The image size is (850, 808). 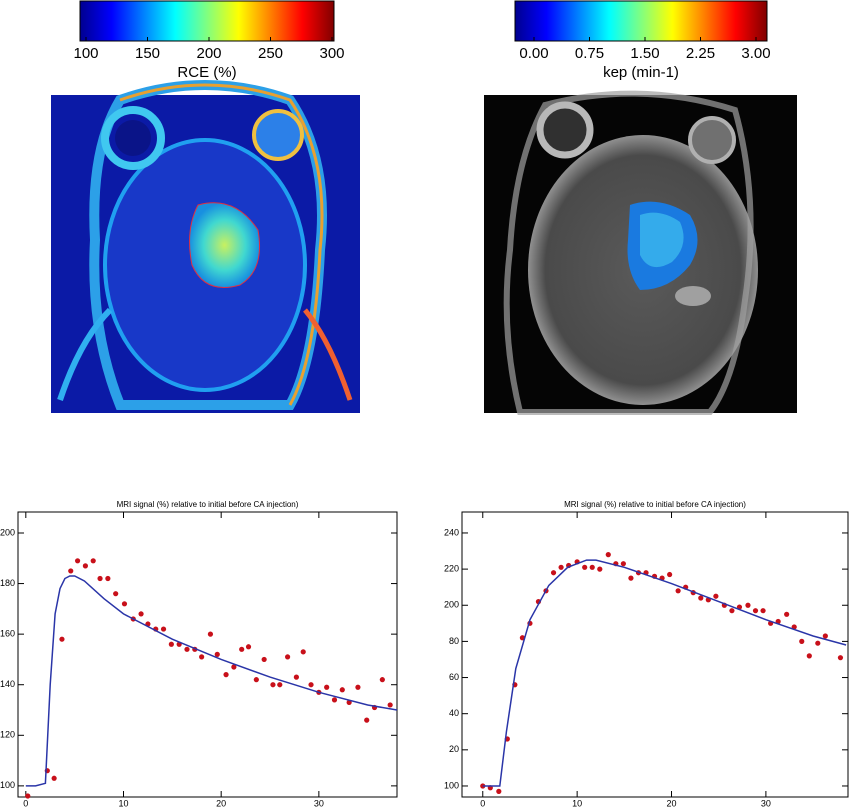 What do you see at coordinates (7, 735) in the screenshot?
I see `y-tick-label: 120` at bounding box center [7, 735].